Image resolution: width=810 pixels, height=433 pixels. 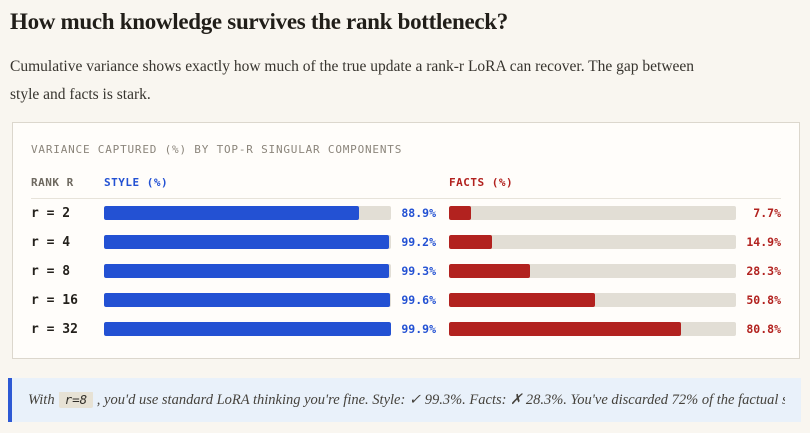 What do you see at coordinates (418, 300) in the screenshot?
I see `bar-value-style: 99.6%` at bounding box center [418, 300].